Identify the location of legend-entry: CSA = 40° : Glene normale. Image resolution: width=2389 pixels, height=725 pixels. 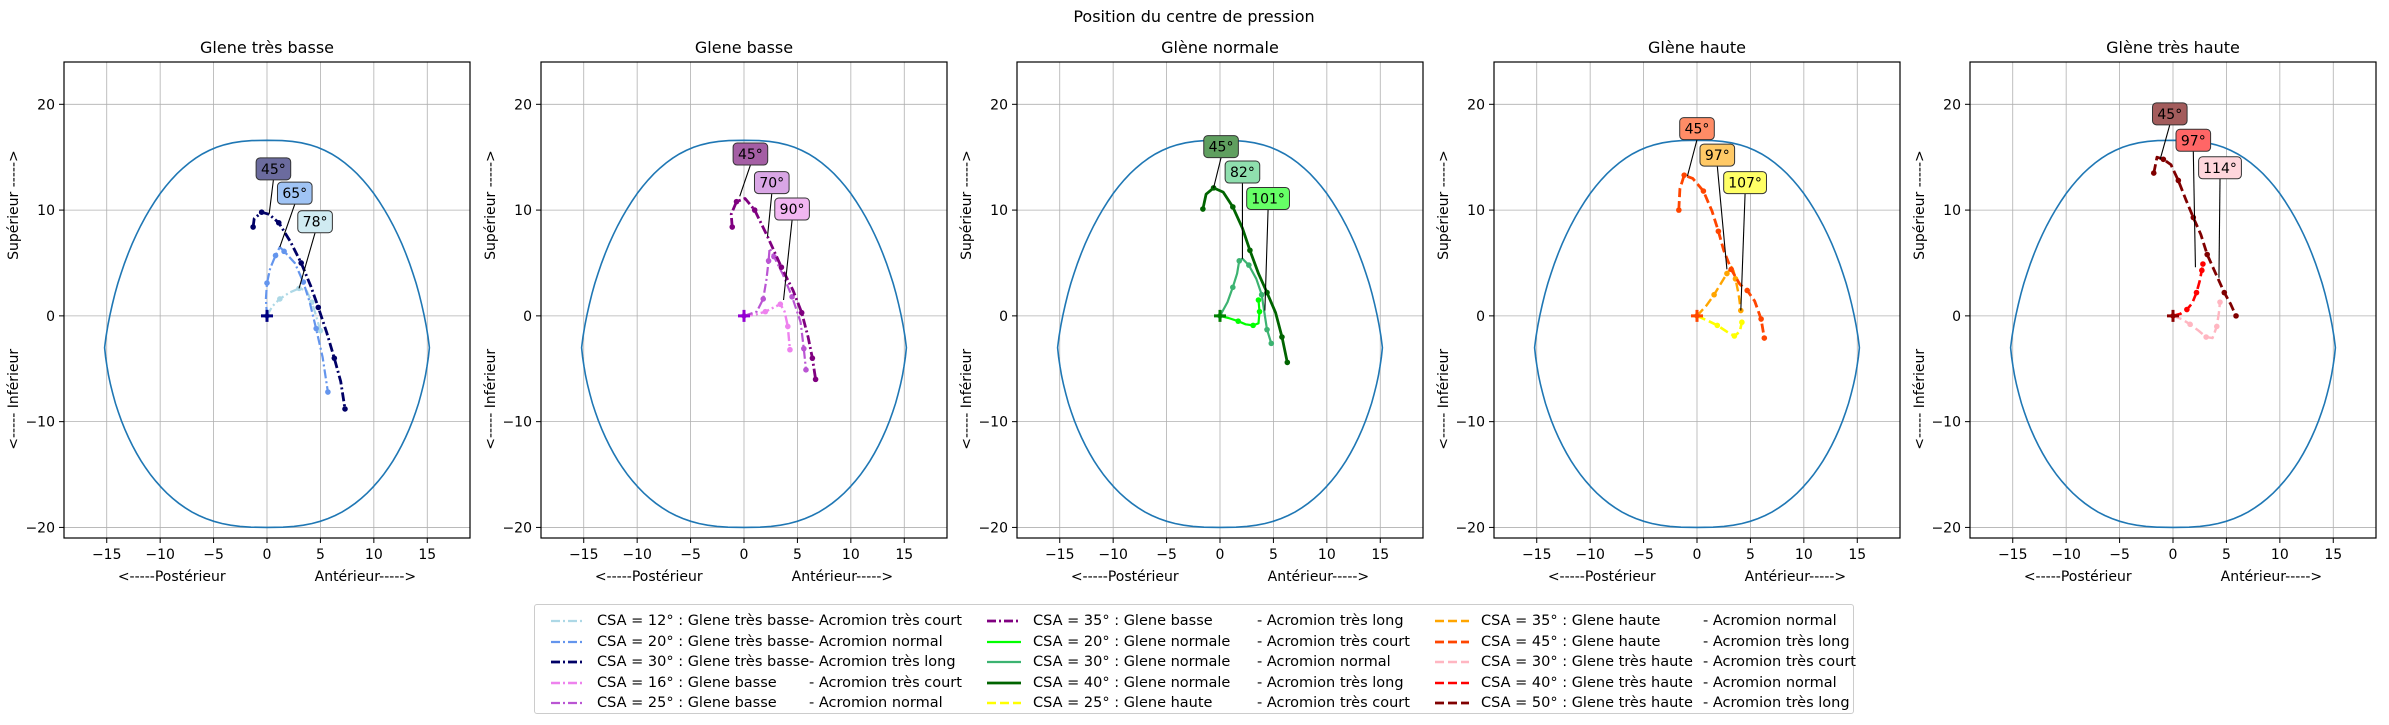
(1107, 683).